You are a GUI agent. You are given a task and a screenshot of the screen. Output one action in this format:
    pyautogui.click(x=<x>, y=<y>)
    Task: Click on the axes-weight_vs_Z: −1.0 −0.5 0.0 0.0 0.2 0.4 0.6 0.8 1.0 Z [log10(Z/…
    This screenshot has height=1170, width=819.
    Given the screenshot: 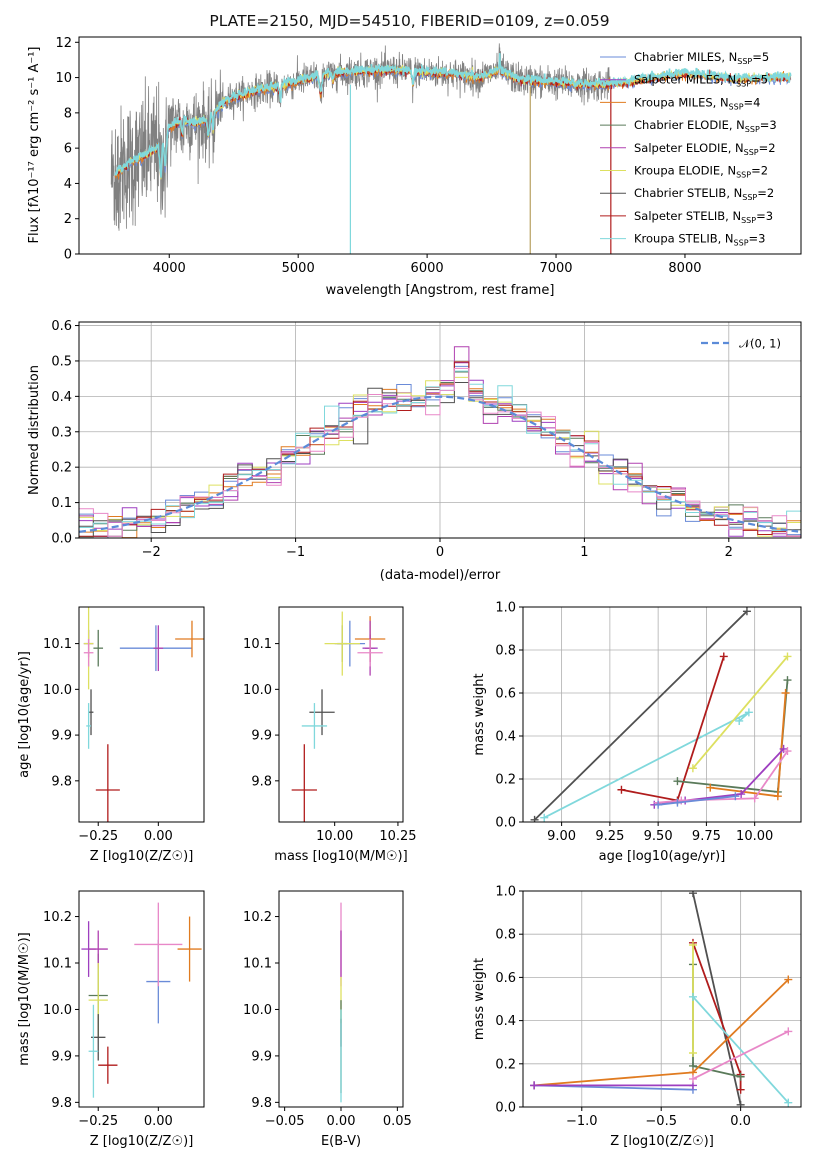 What is the action you would take?
    pyautogui.click(x=637, y=1017)
    